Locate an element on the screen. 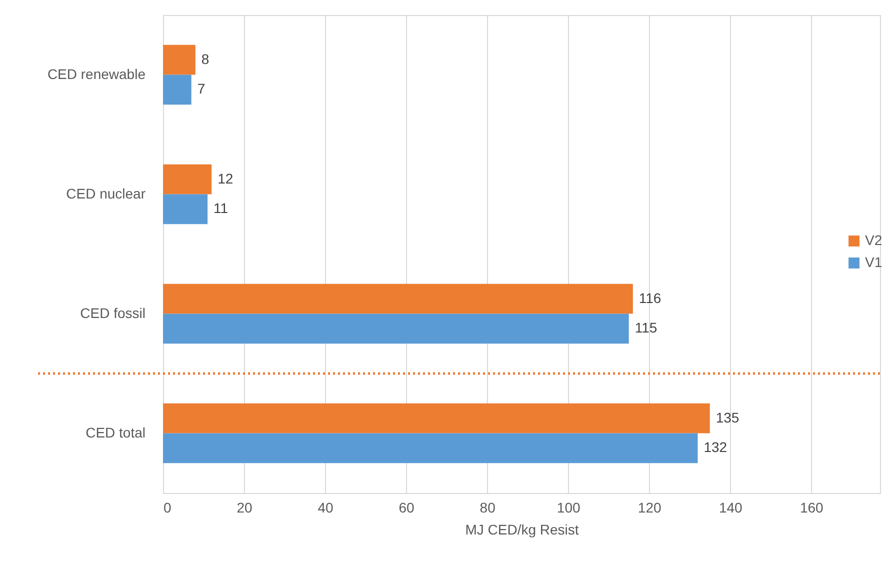 The height and width of the screenshot is (564, 895). x-tick-label: 0 is located at coordinates (168, 508).